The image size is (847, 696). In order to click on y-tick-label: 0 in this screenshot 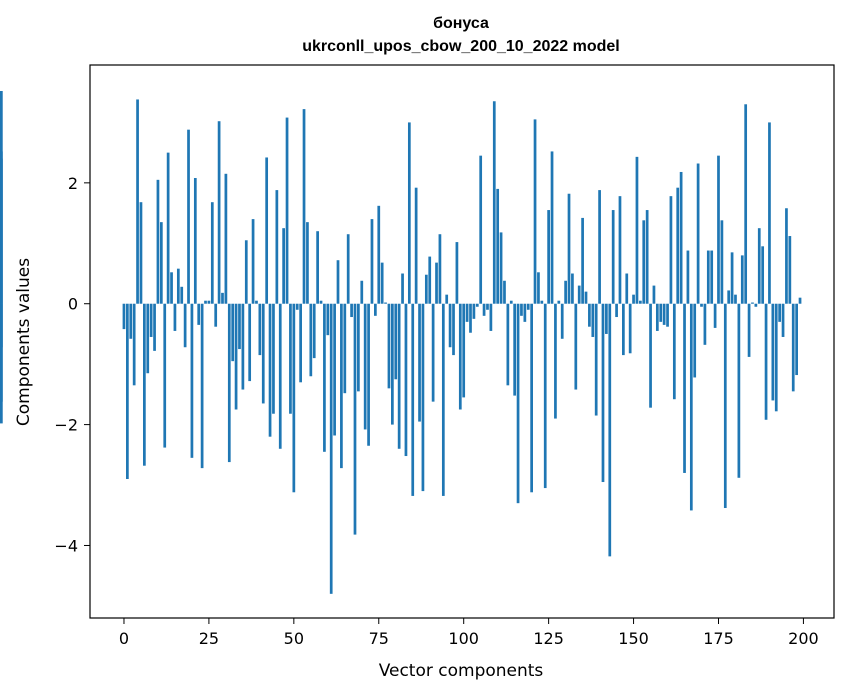, I will do `click(73, 304)`.